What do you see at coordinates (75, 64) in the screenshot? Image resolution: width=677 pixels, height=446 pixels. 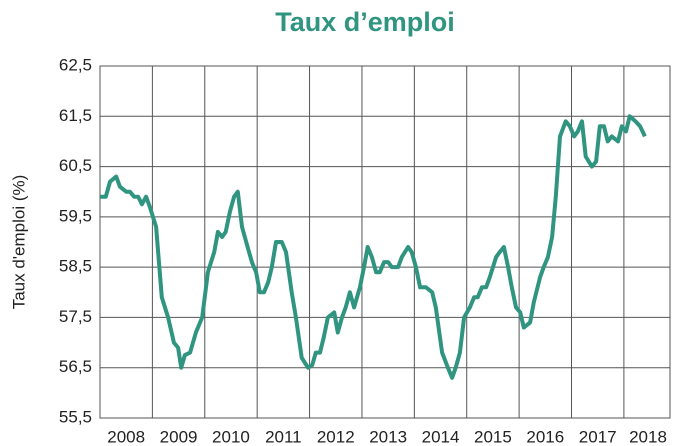 I see `y-tick-label: 62,5` at bounding box center [75, 64].